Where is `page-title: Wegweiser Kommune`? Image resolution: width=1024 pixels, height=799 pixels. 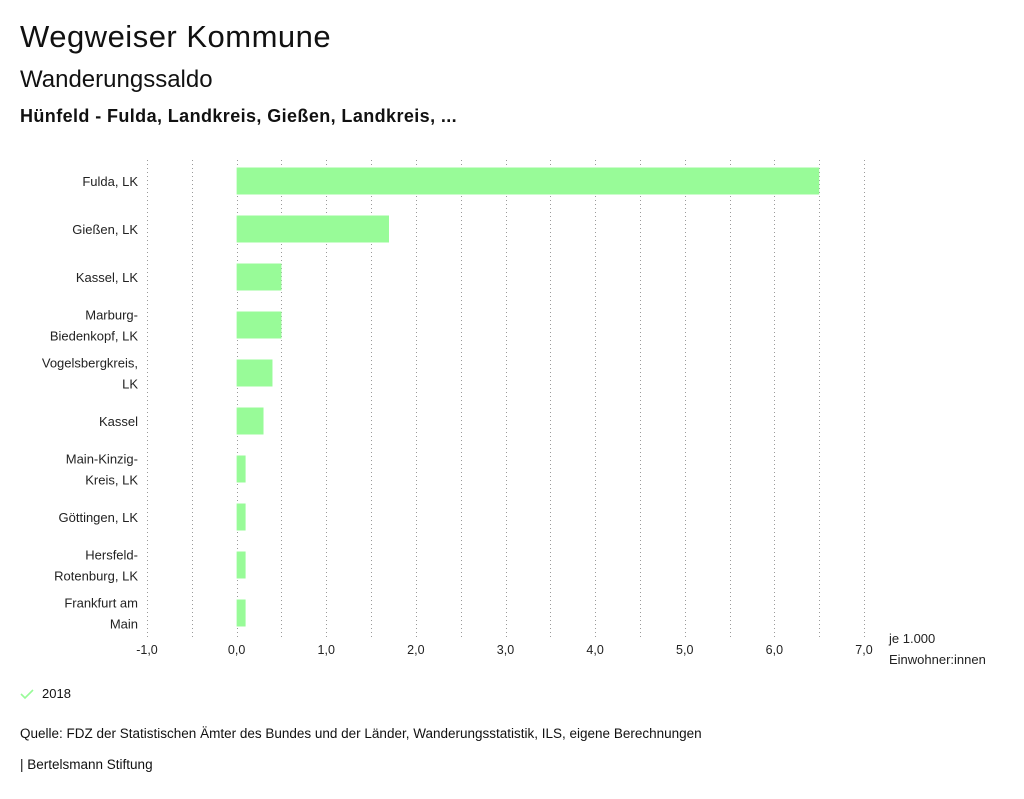 page-title: Wegweiser Kommune is located at coordinates (176, 36).